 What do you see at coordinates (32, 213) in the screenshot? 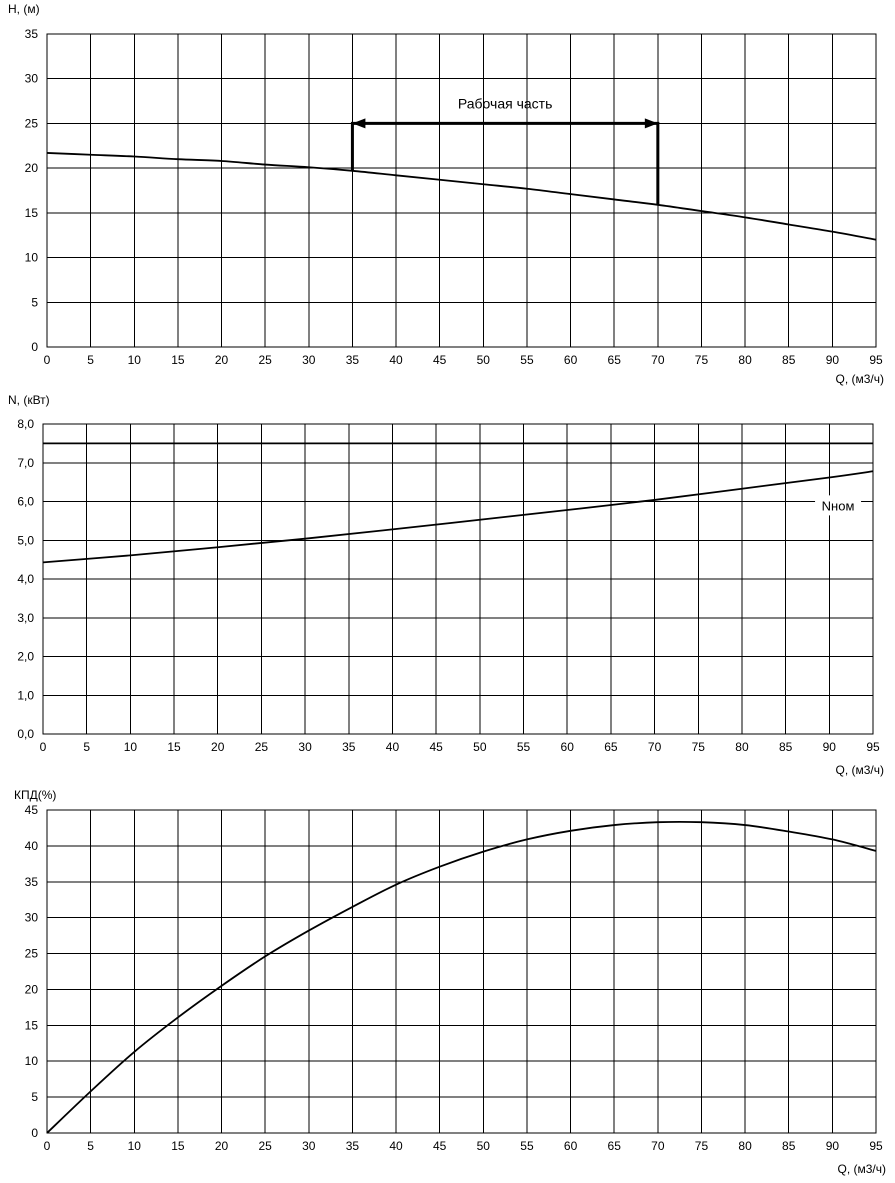
I see `head-y-tick-label: 15` at bounding box center [32, 213].